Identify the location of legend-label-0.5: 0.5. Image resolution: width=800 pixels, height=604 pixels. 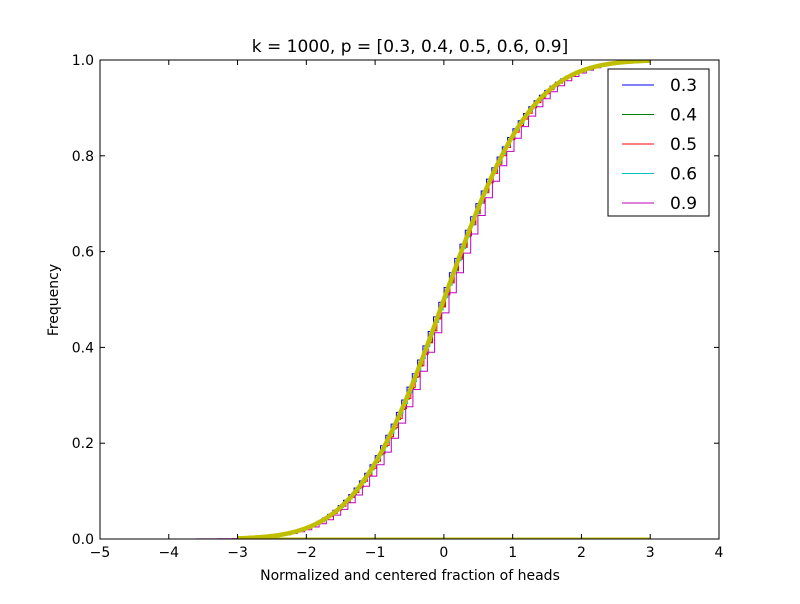
(683, 145).